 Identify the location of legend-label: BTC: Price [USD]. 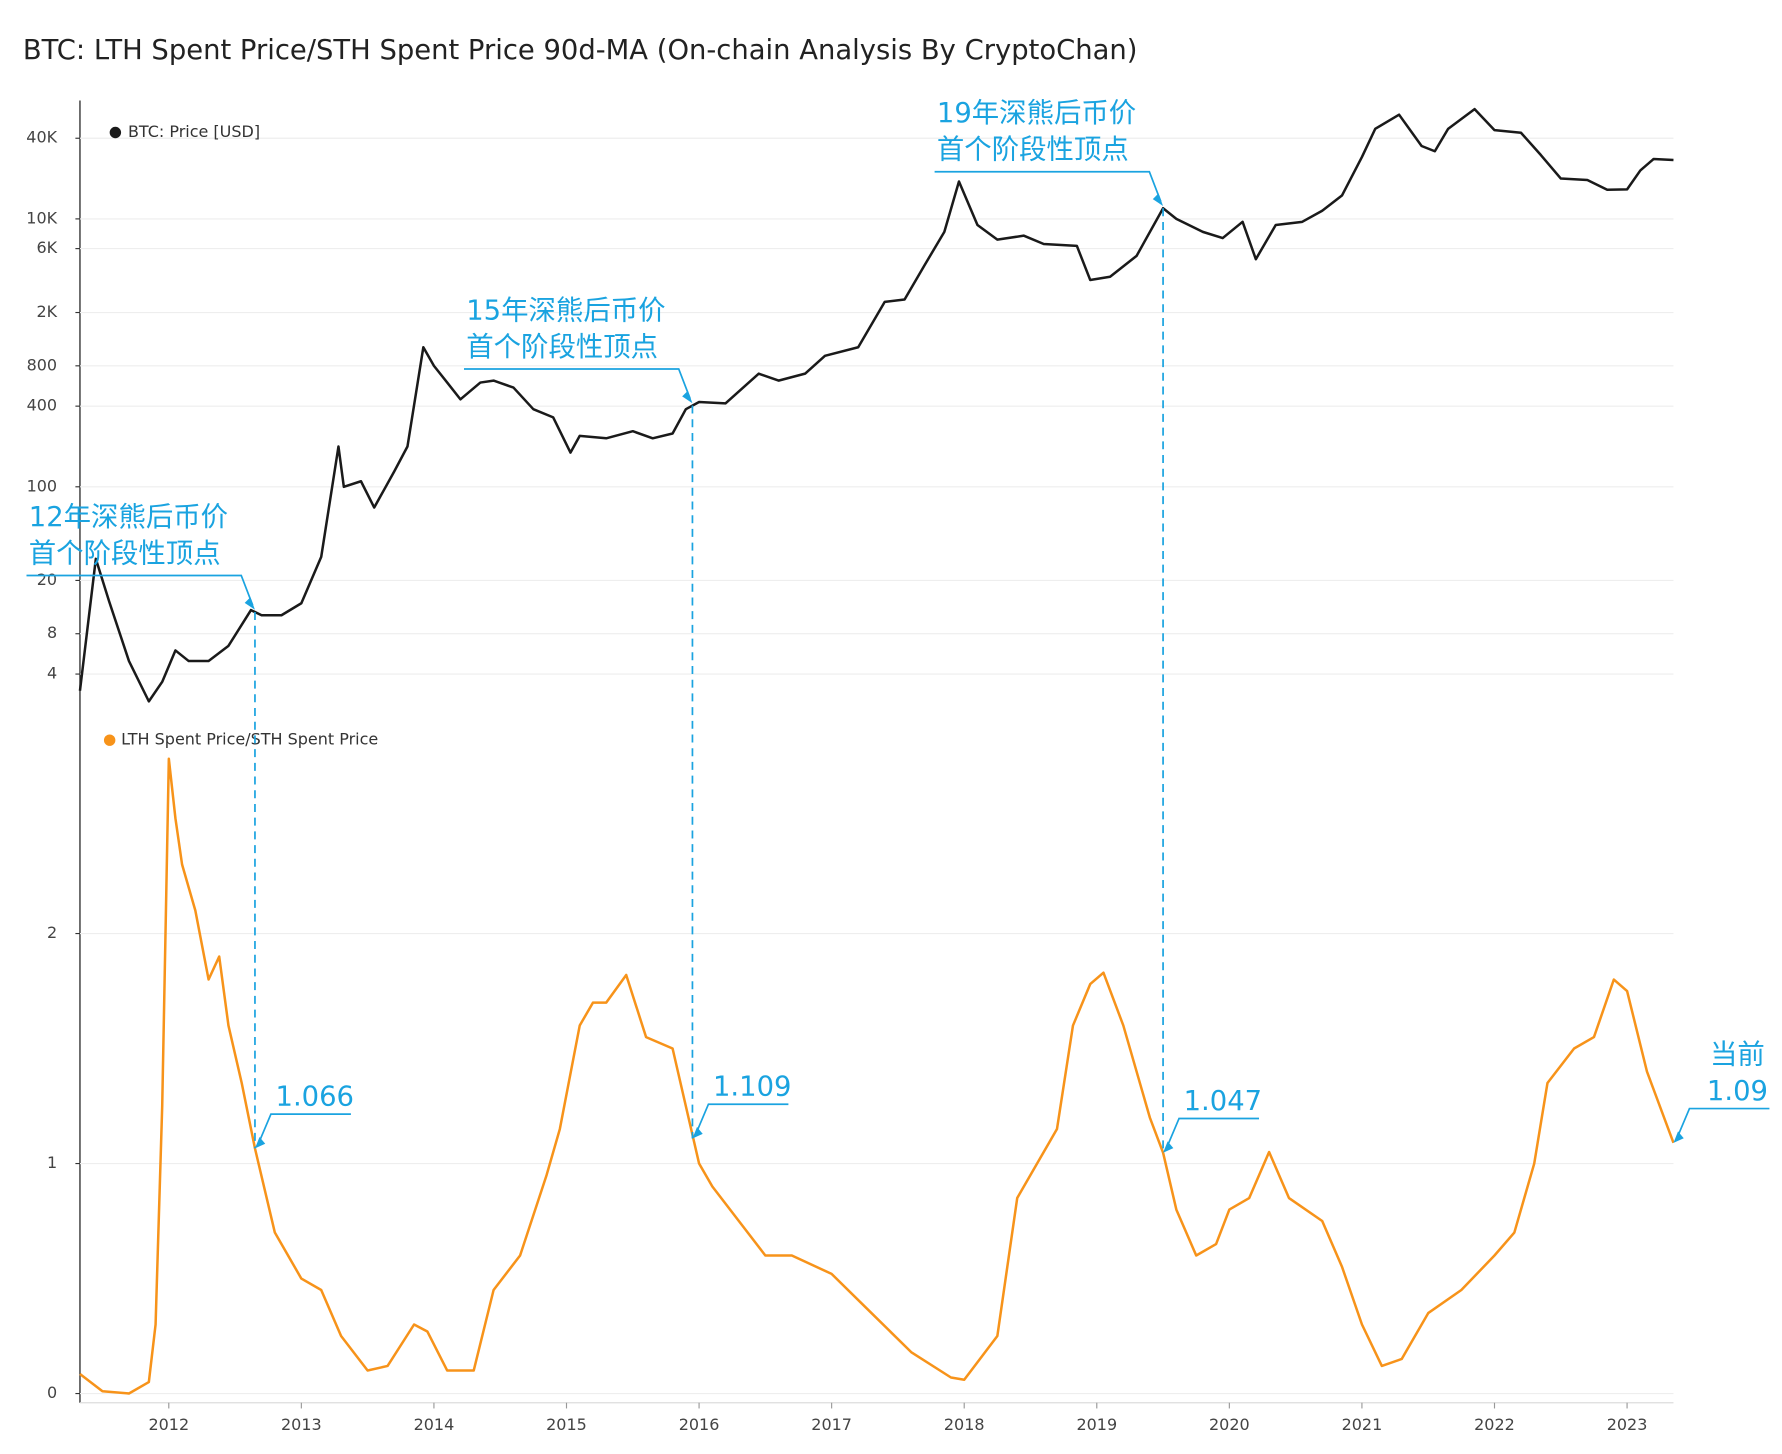
(194, 131).